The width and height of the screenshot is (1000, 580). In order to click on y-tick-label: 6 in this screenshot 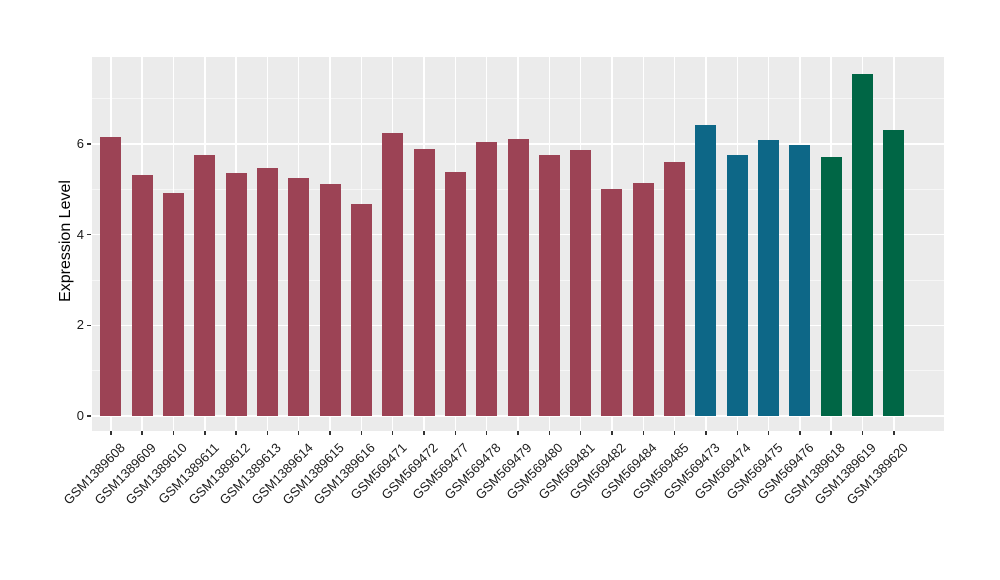, I will do `click(80, 144)`.